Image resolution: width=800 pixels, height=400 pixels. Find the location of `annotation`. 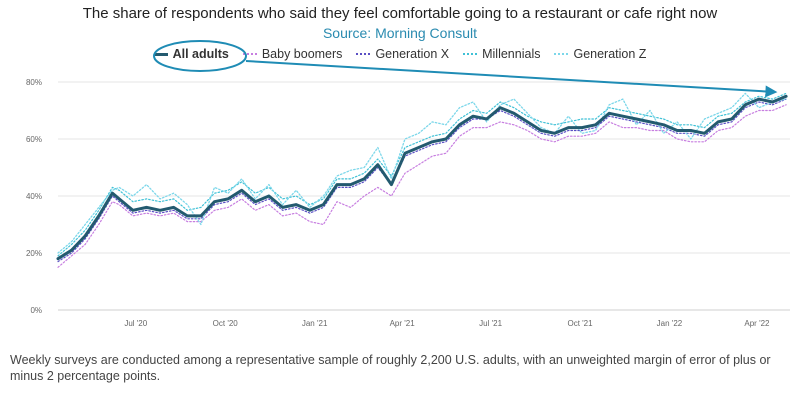

annotation is located at coordinates (465, 69).